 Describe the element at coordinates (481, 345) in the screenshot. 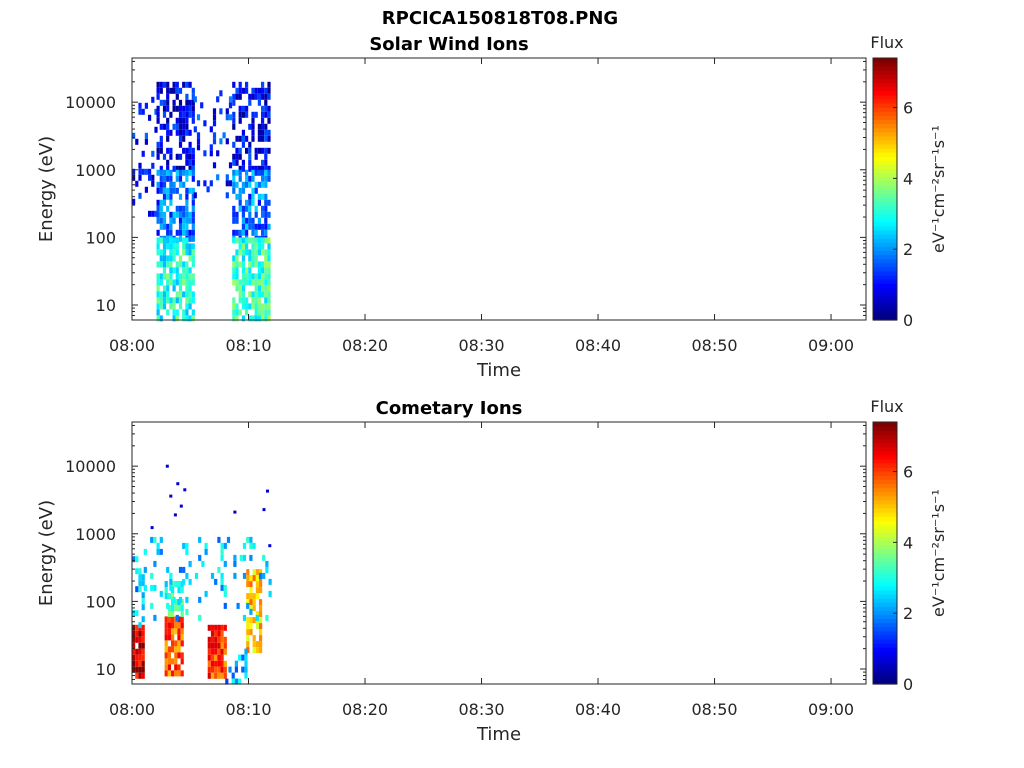

I see `x-tick-label: 08:30` at that location.